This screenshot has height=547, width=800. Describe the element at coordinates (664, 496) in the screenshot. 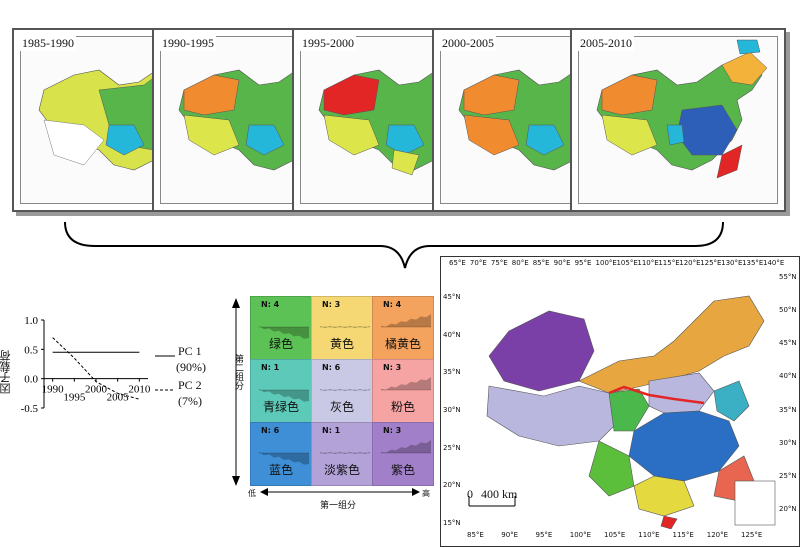

I see `south-region` at that location.